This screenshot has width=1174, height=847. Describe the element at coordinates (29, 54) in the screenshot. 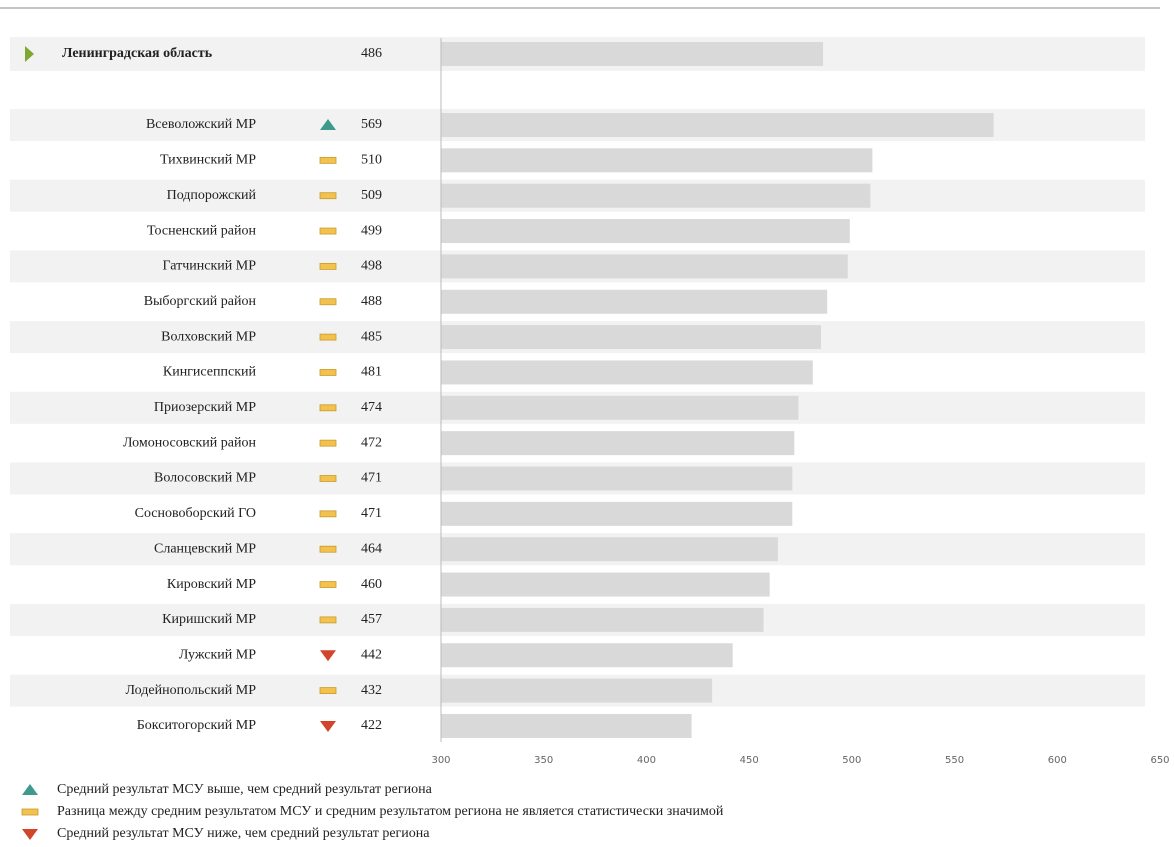

I see `reference-marker` at that location.